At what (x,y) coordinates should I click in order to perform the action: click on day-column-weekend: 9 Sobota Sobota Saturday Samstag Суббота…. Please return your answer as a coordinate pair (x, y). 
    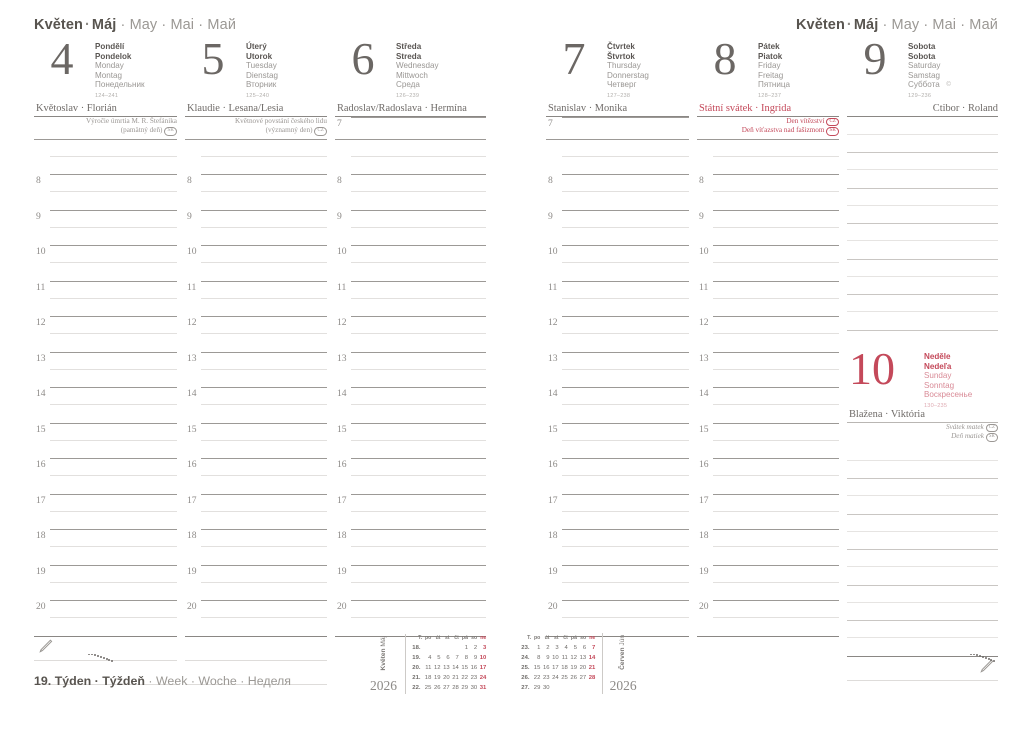
    Looking at the image, I should click on (922, 369).